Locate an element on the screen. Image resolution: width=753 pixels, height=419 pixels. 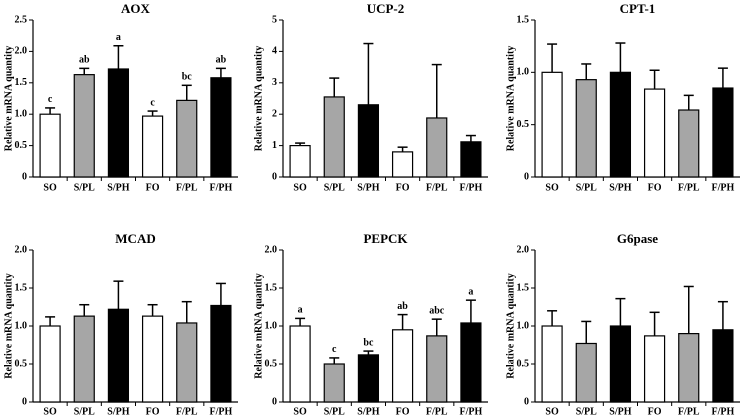
y-tick-label: 2 is located at coordinates (274, 113).